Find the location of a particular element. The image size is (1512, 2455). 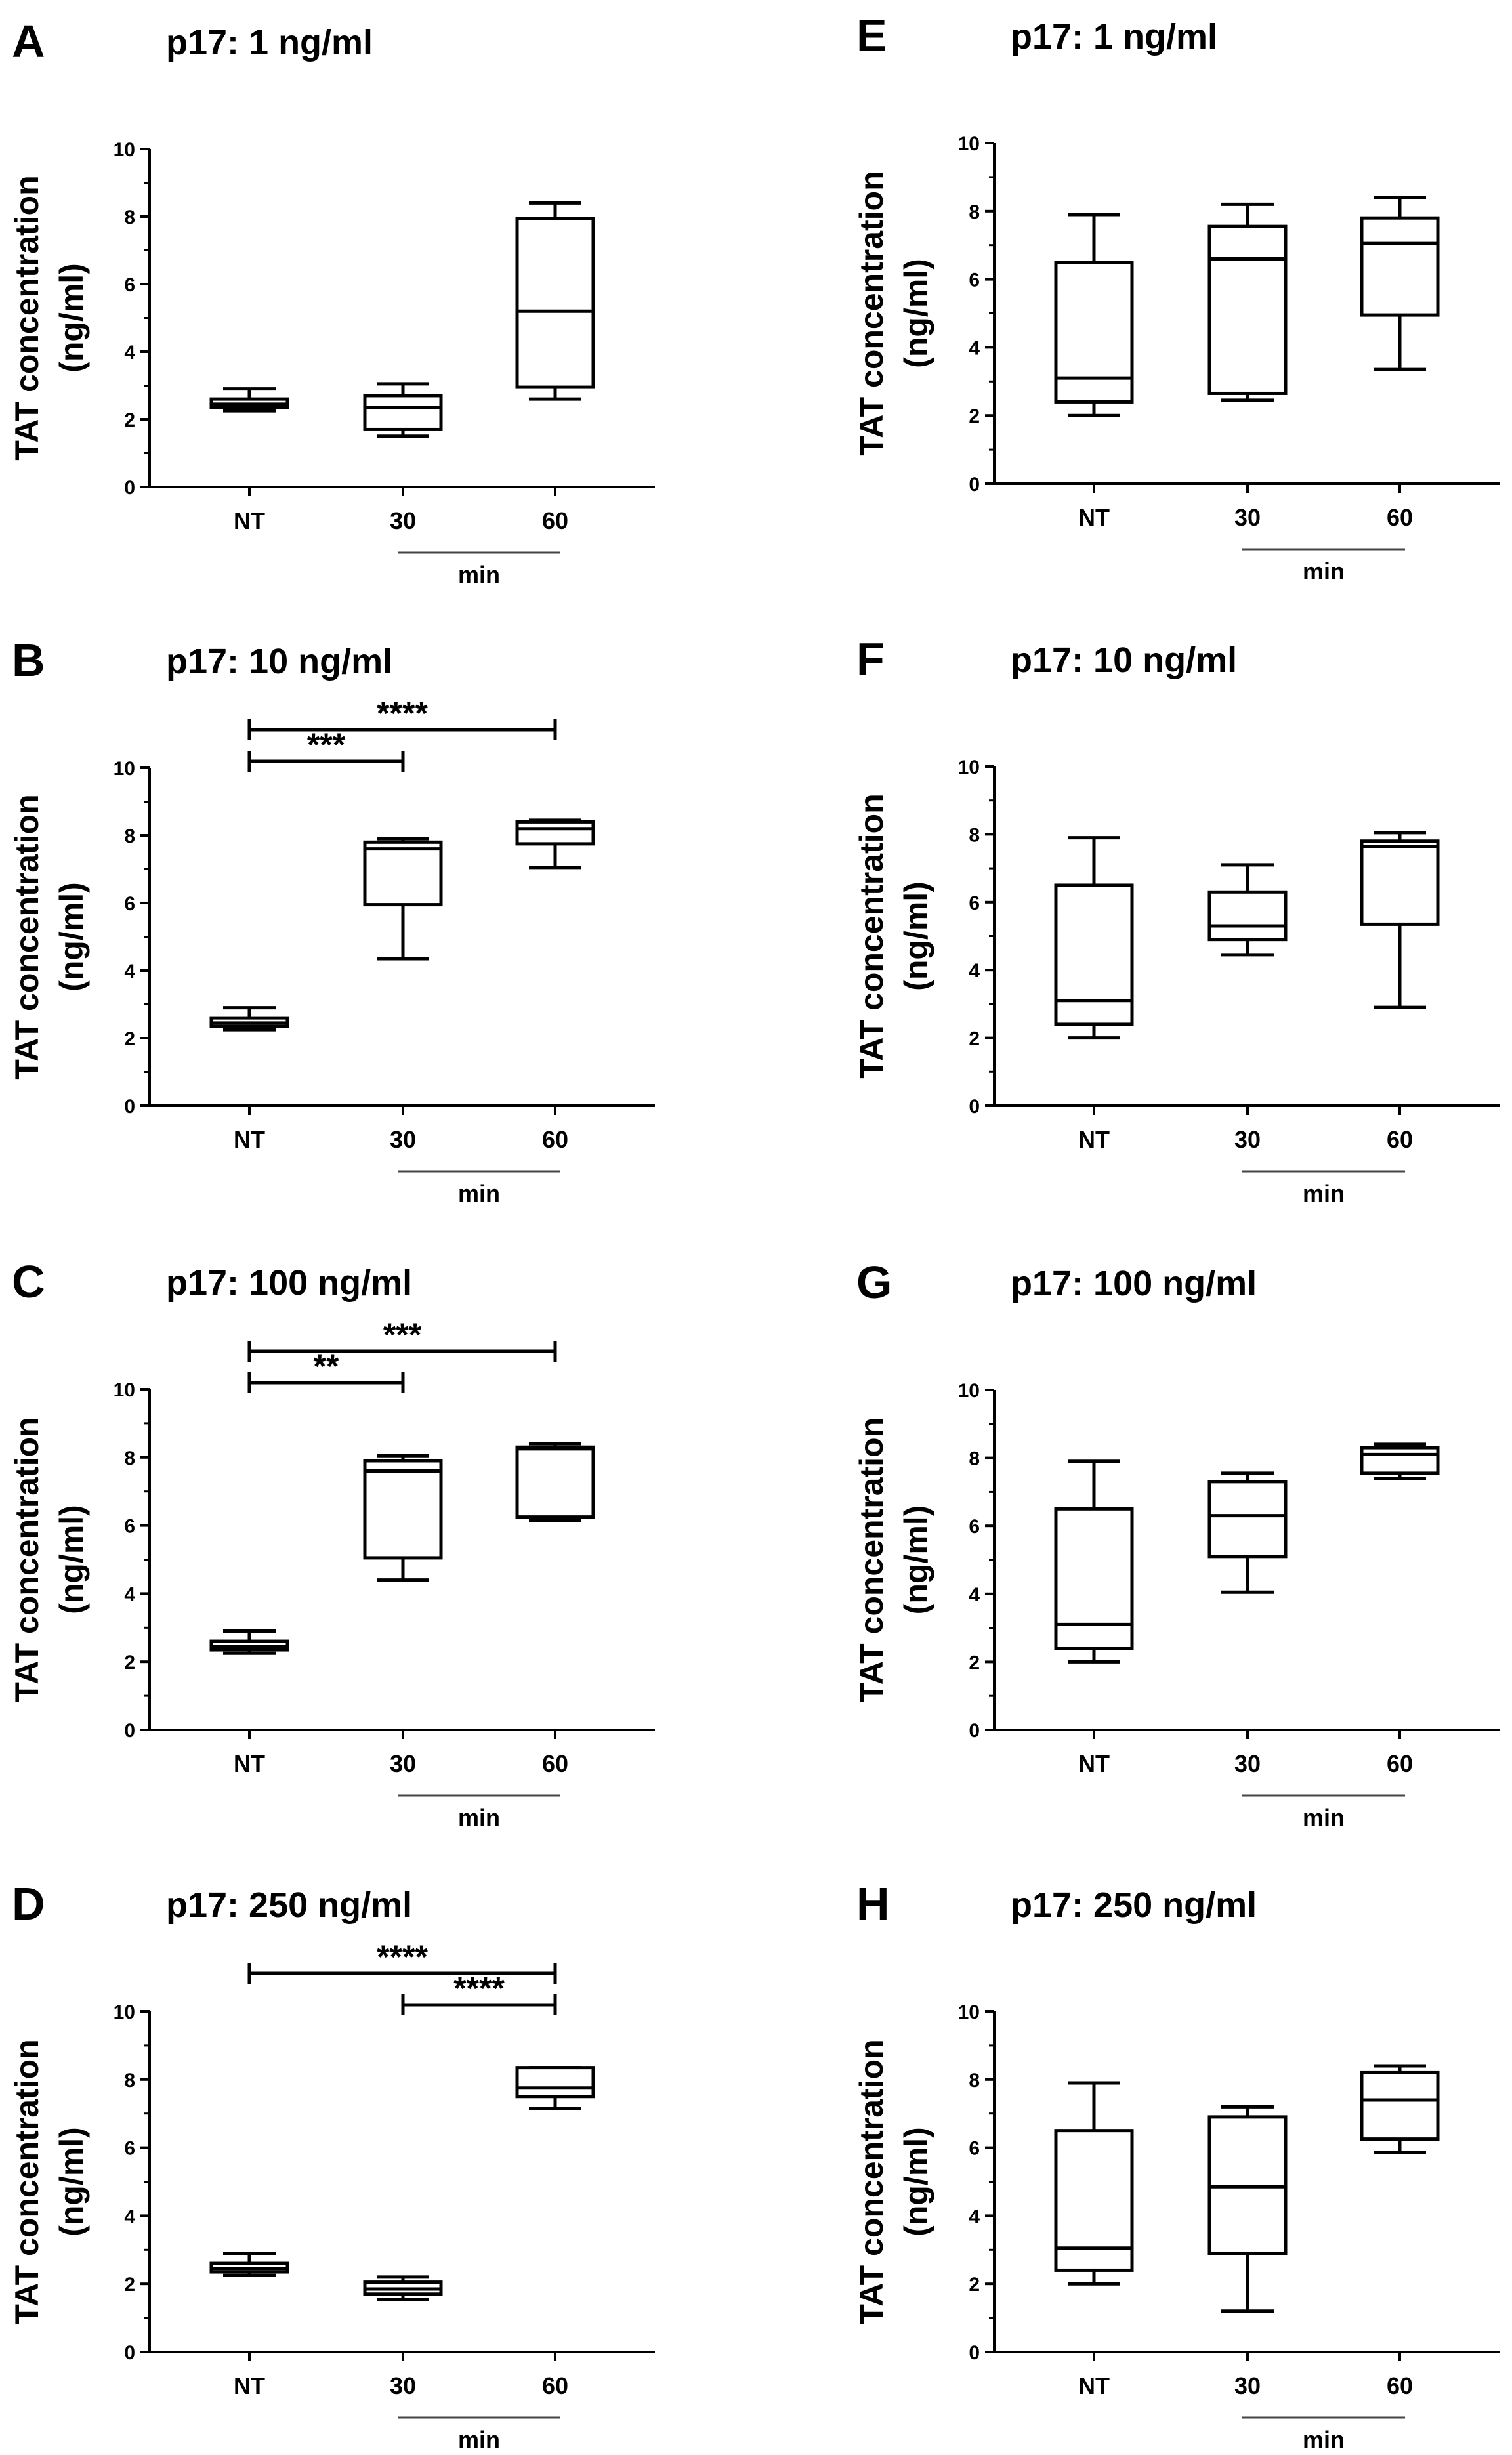

panel-title: p17: 1 ng/ml is located at coordinates (1114, 37).